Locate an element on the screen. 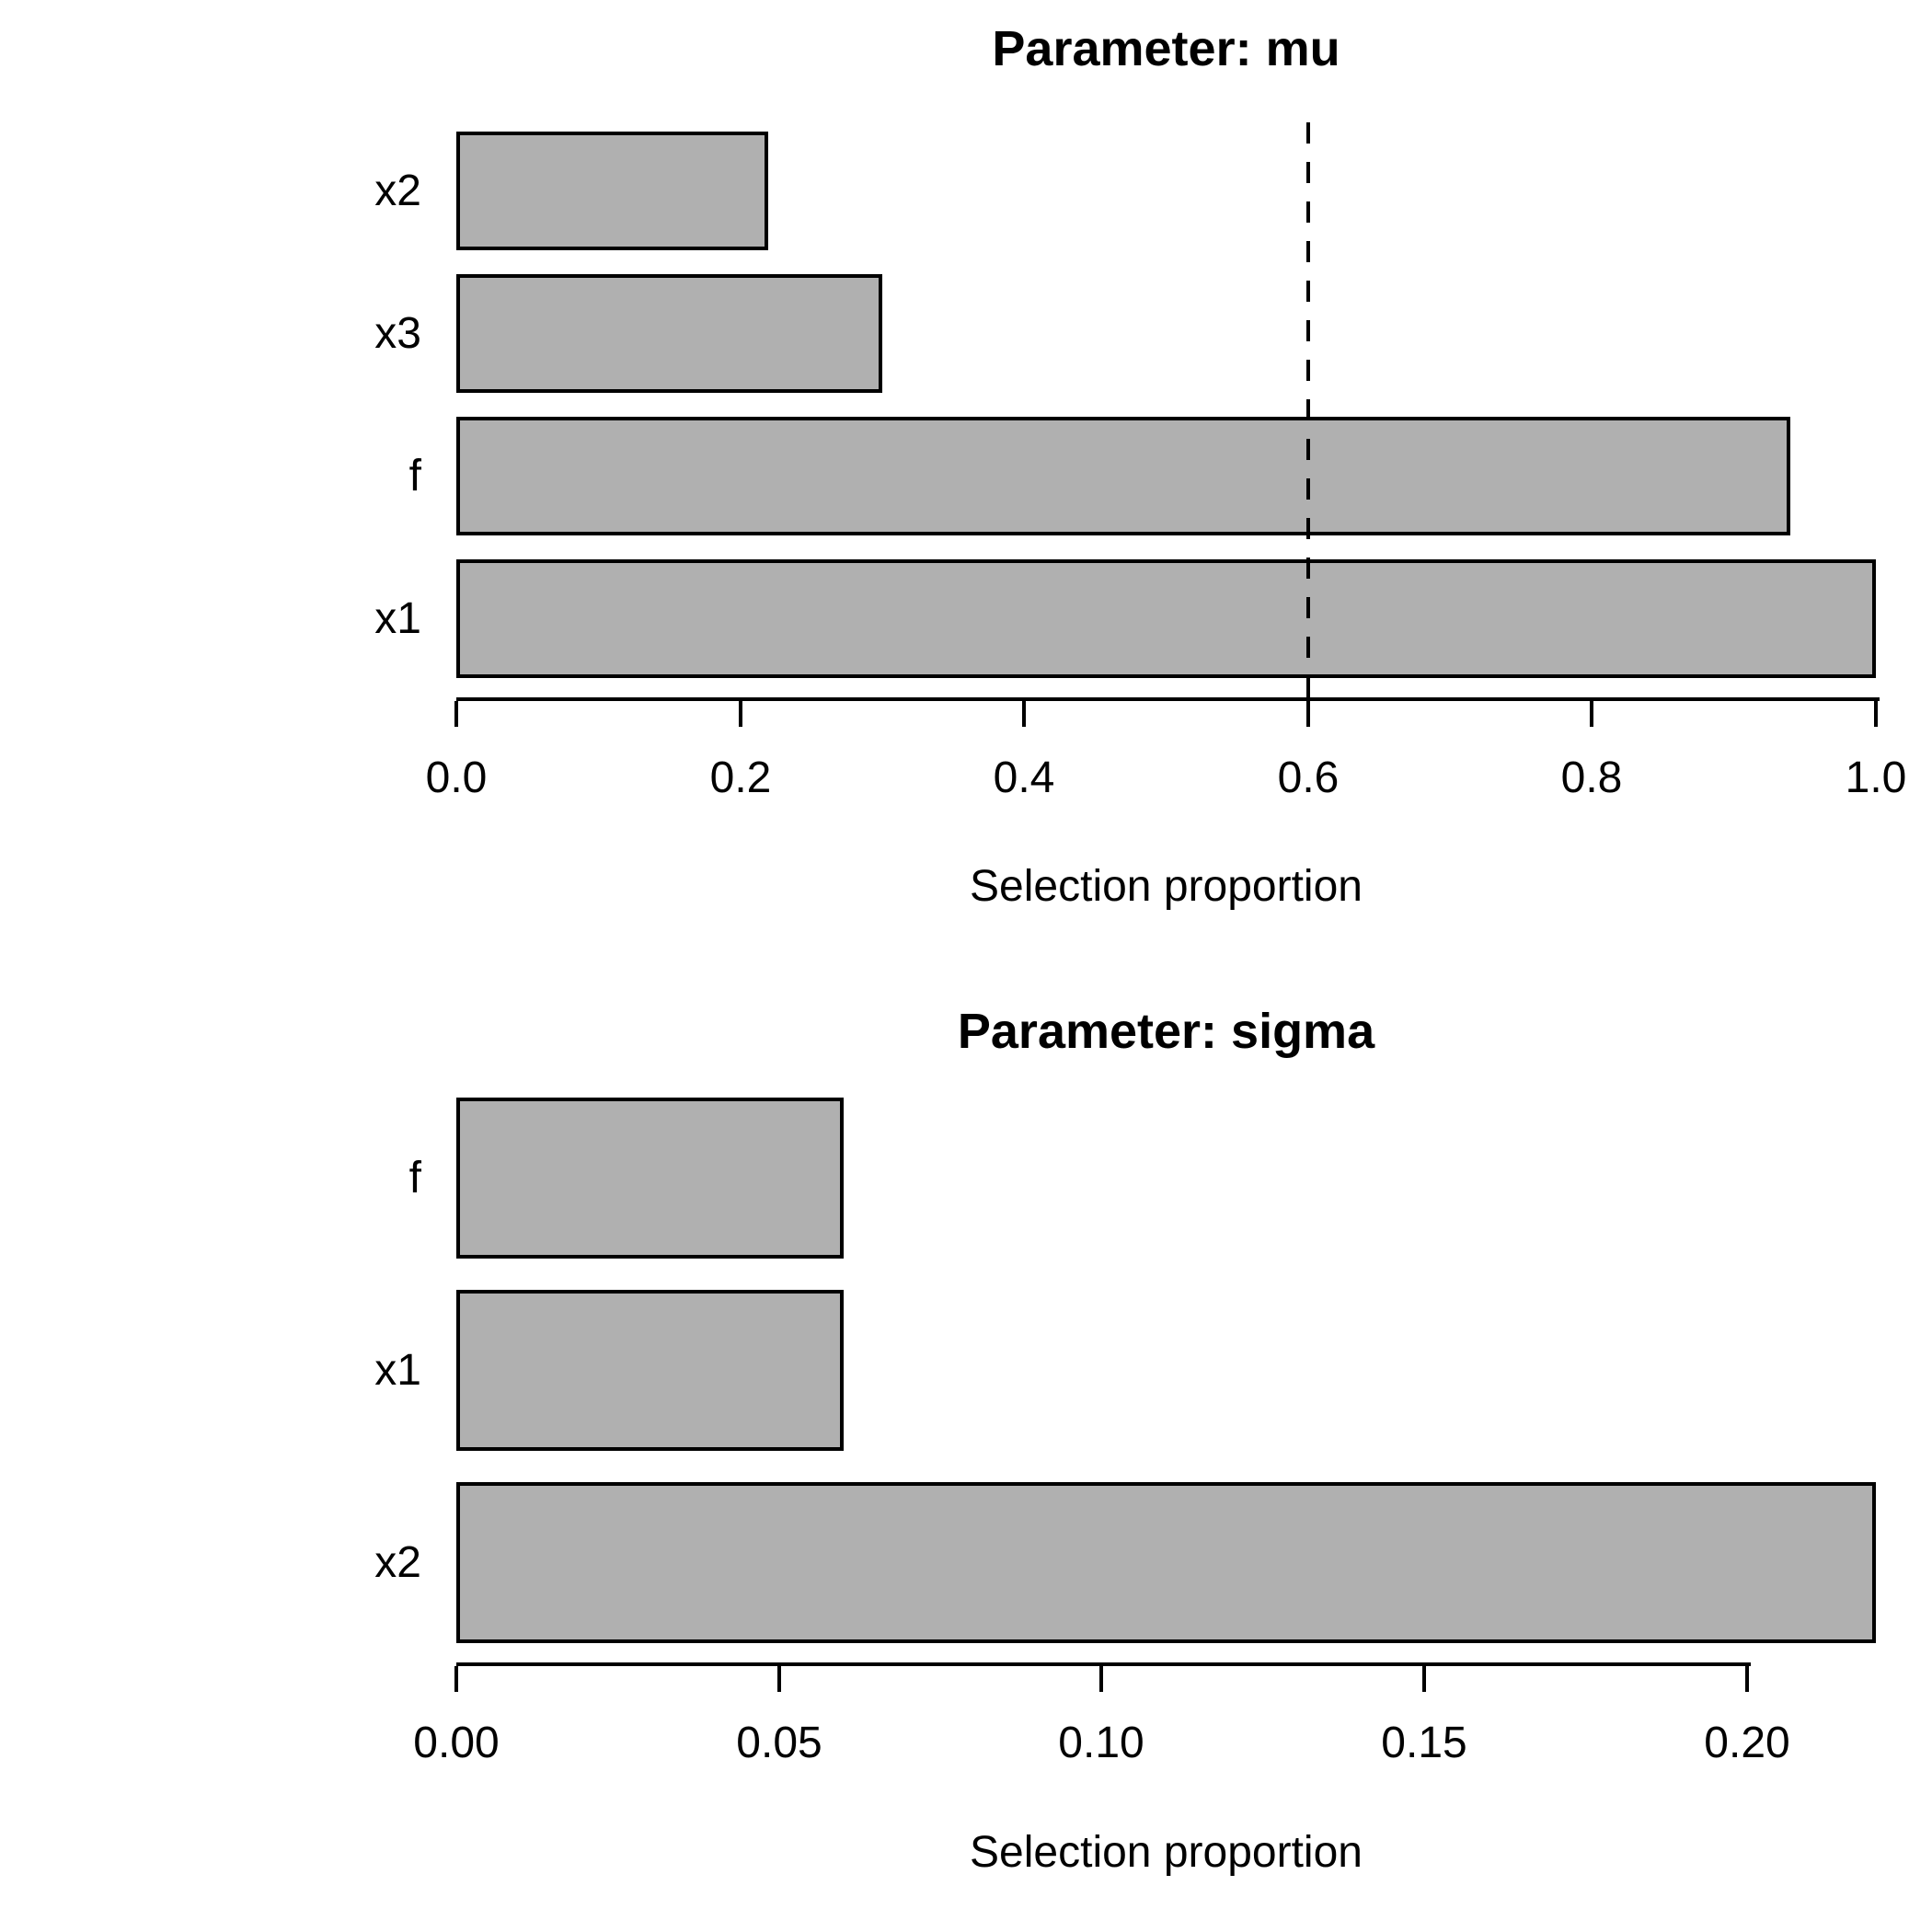 The height and width of the screenshot is (1932, 1932). x-axis-tick-label: 0.05 is located at coordinates (779, 1743).